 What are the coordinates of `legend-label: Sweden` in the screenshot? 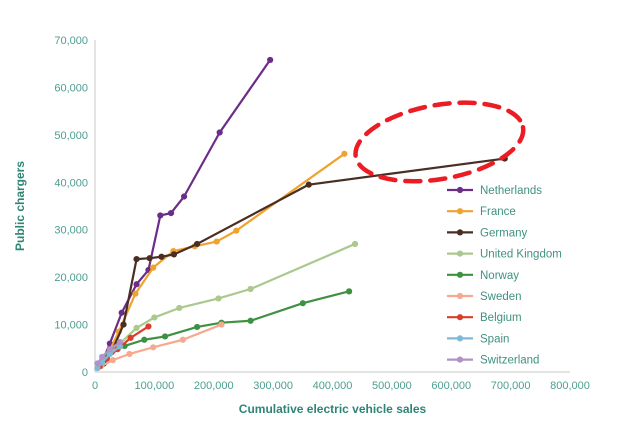 It's located at (501, 297).